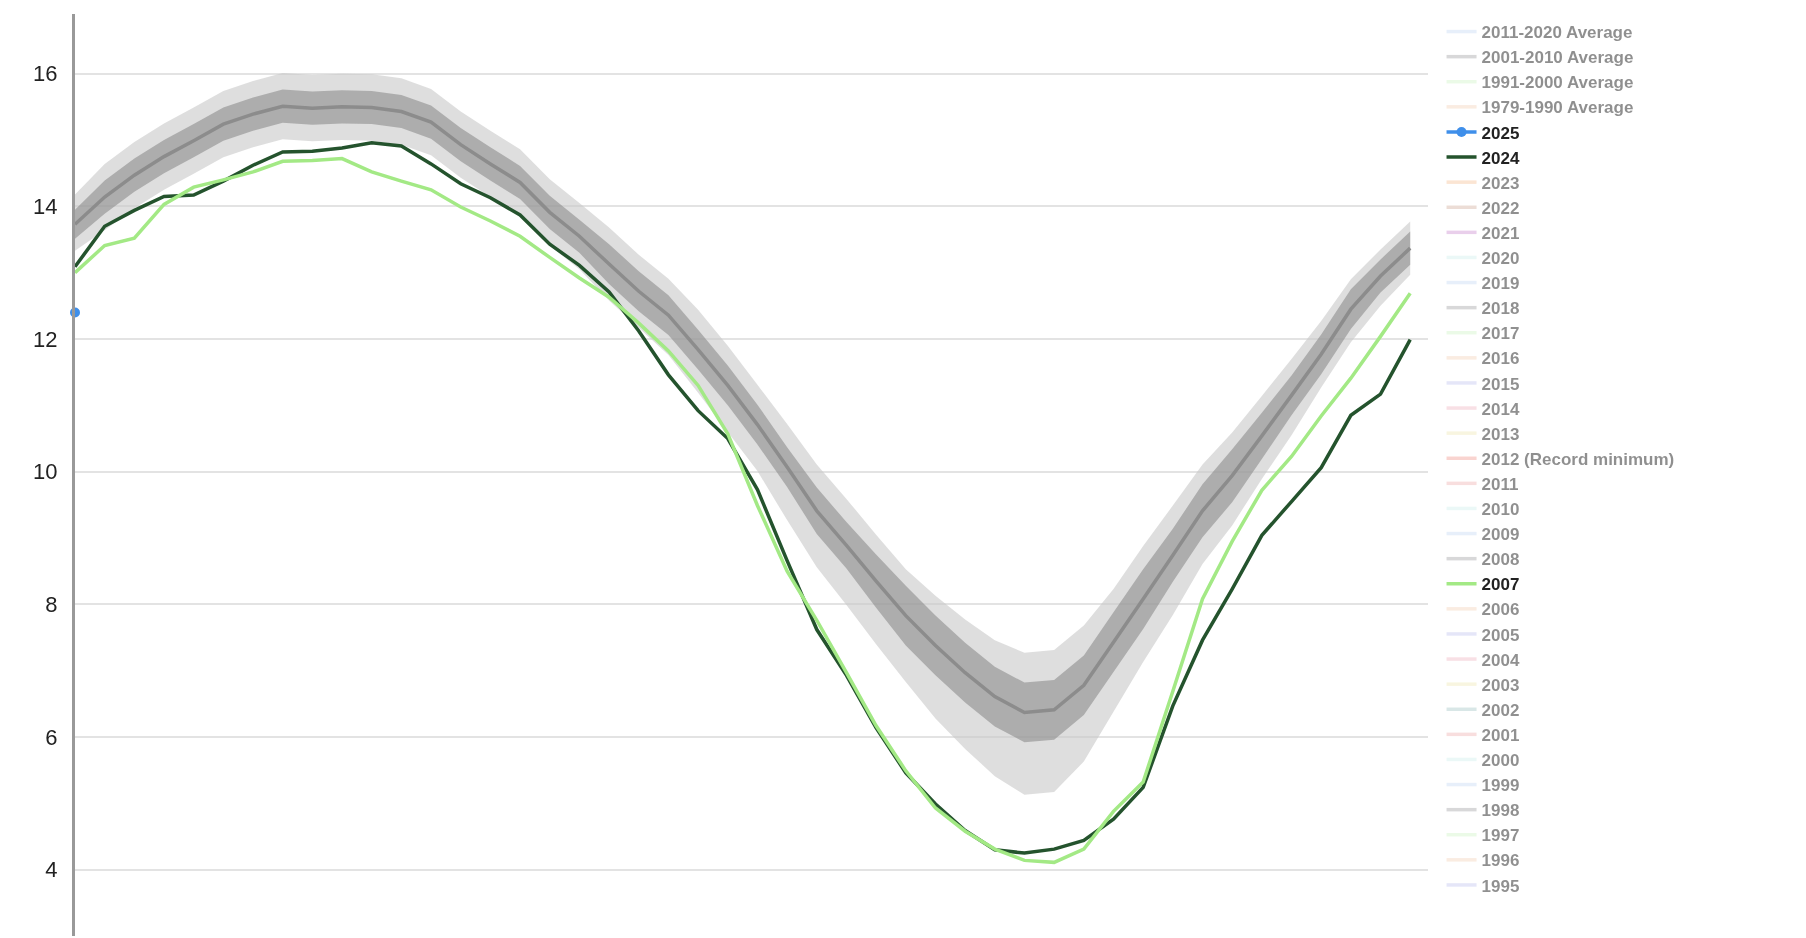 The image size is (1806, 938). I want to click on y-tick-label: 8, so click(51, 605).